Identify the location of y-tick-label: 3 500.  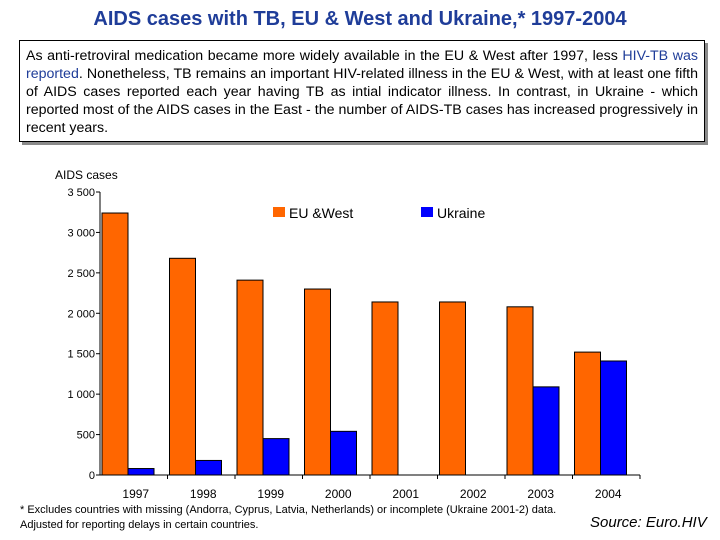
(81, 193).